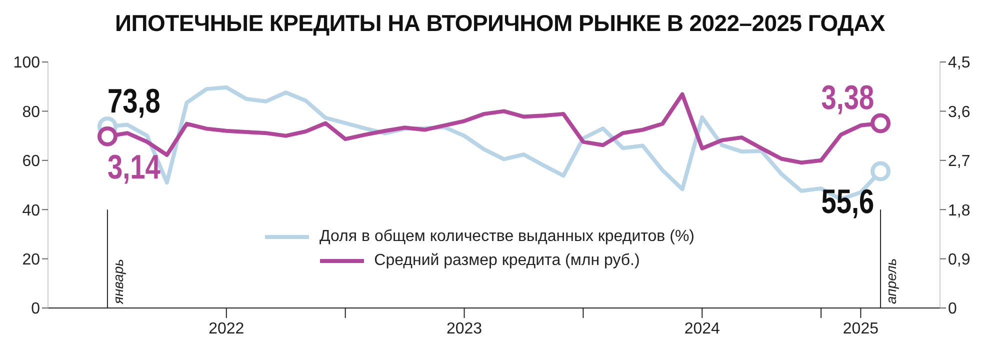  What do you see at coordinates (959, 63) in the screenshot?
I see `y2-tick-label: 4,5` at bounding box center [959, 63].